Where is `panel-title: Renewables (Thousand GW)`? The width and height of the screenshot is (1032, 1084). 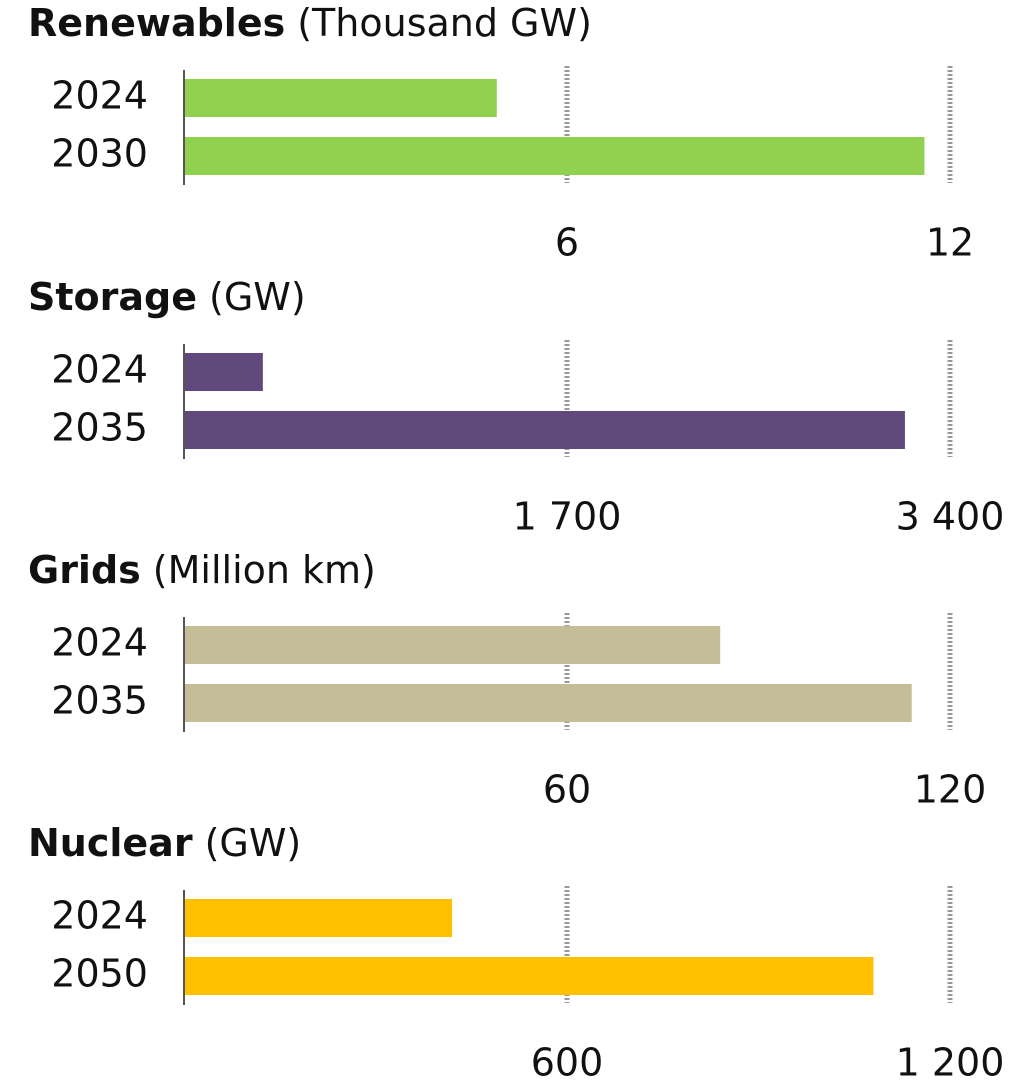
panel-title: Renewables (Thousand GW) is located at coordinates (310, 23).